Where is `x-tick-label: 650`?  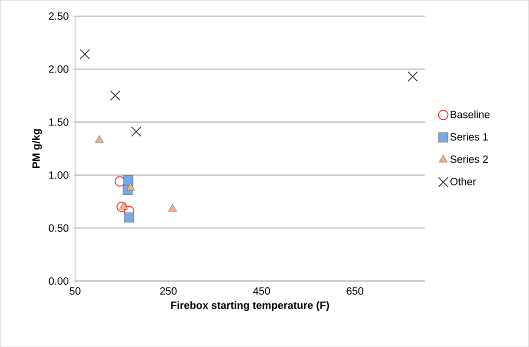 x-tick-label: 650 is located at coordinates (355, 291).